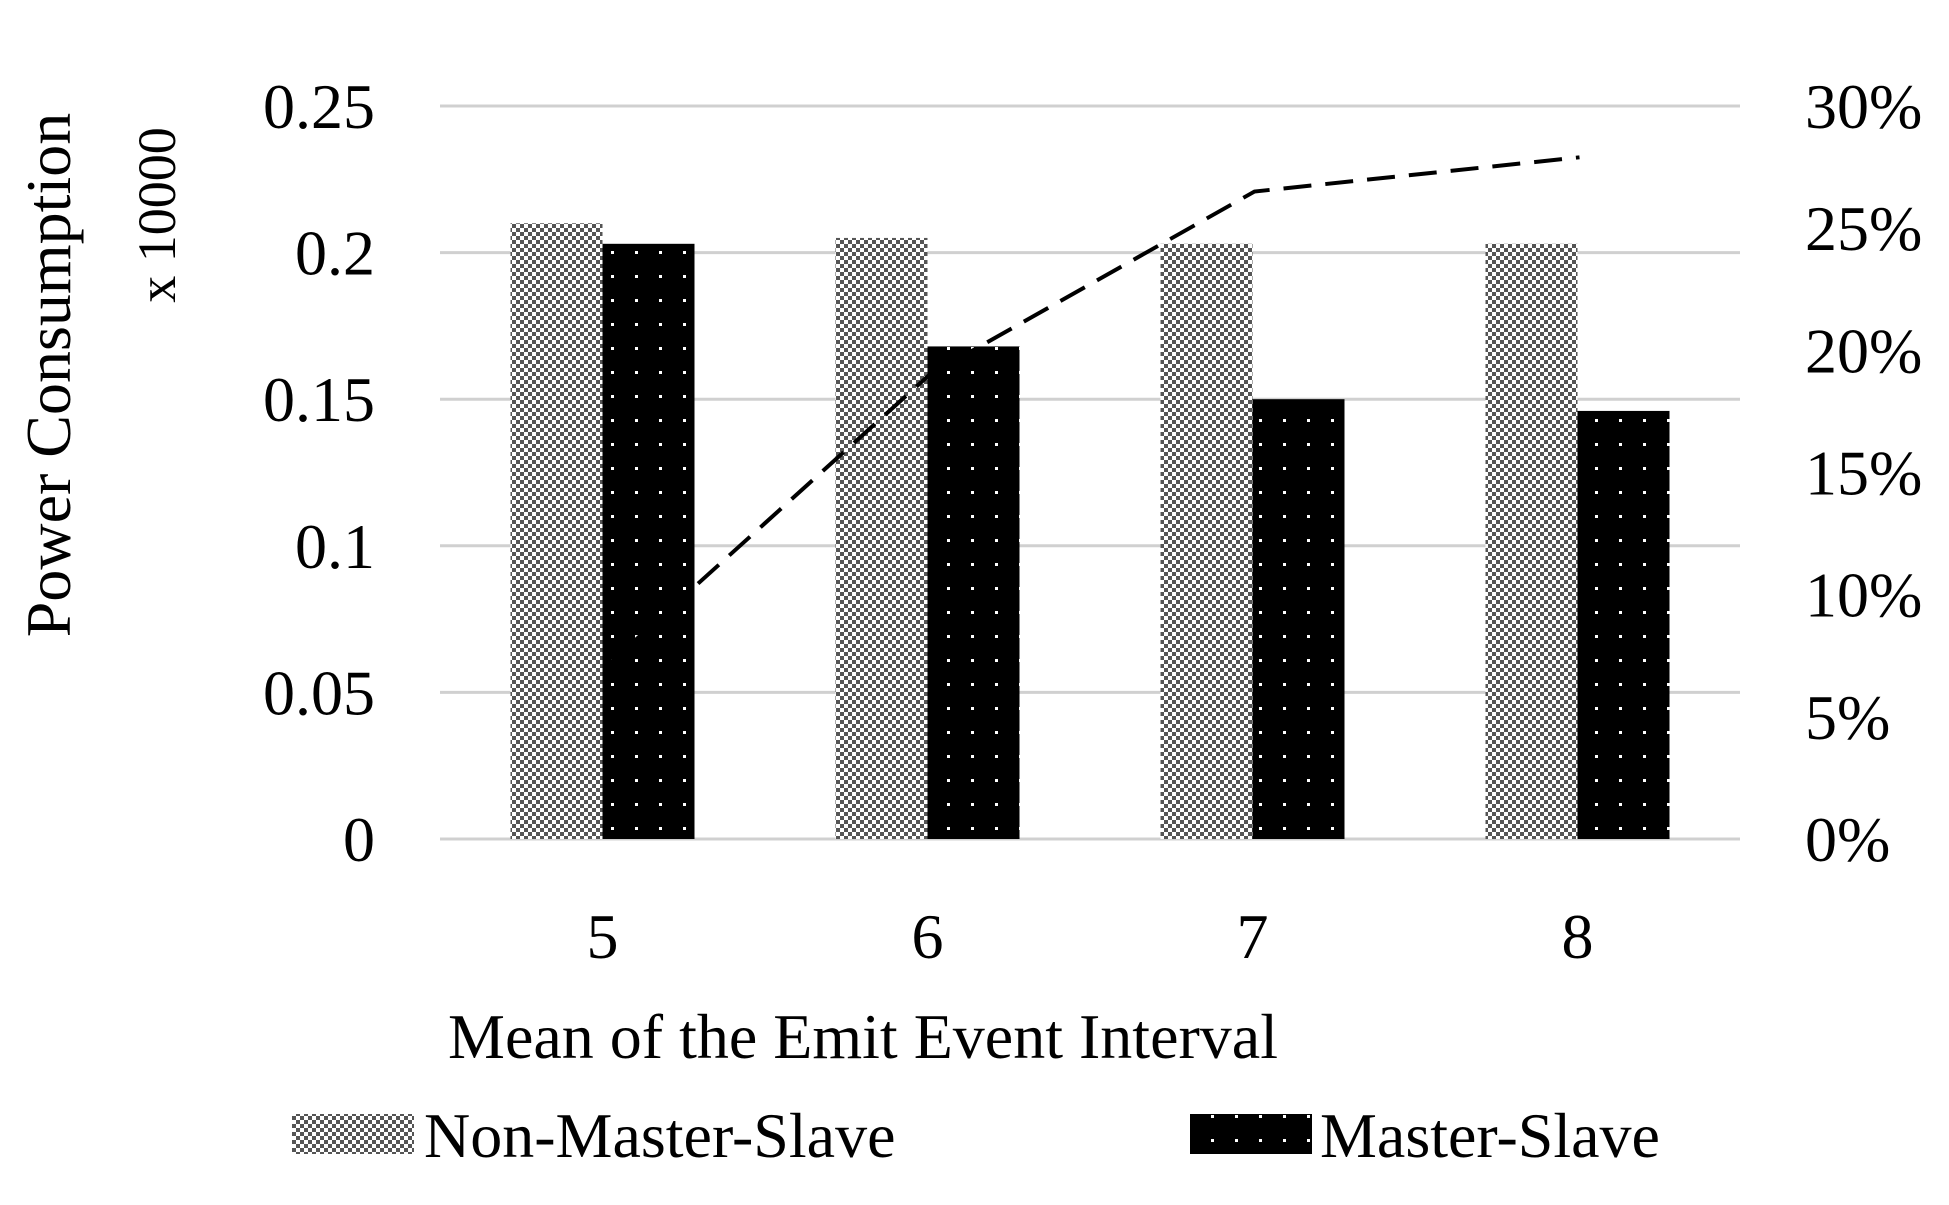 The height and width of the screenshot is (1205, 1949). Describe the element at coordinates (603, 936) in the screenshot. I see `x-tick-label: 5` at that location.